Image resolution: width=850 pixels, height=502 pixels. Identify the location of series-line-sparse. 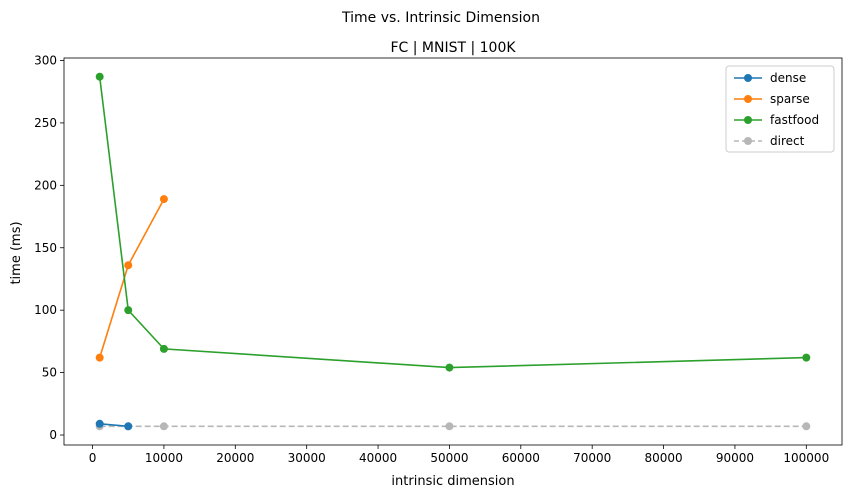
(131, 278).